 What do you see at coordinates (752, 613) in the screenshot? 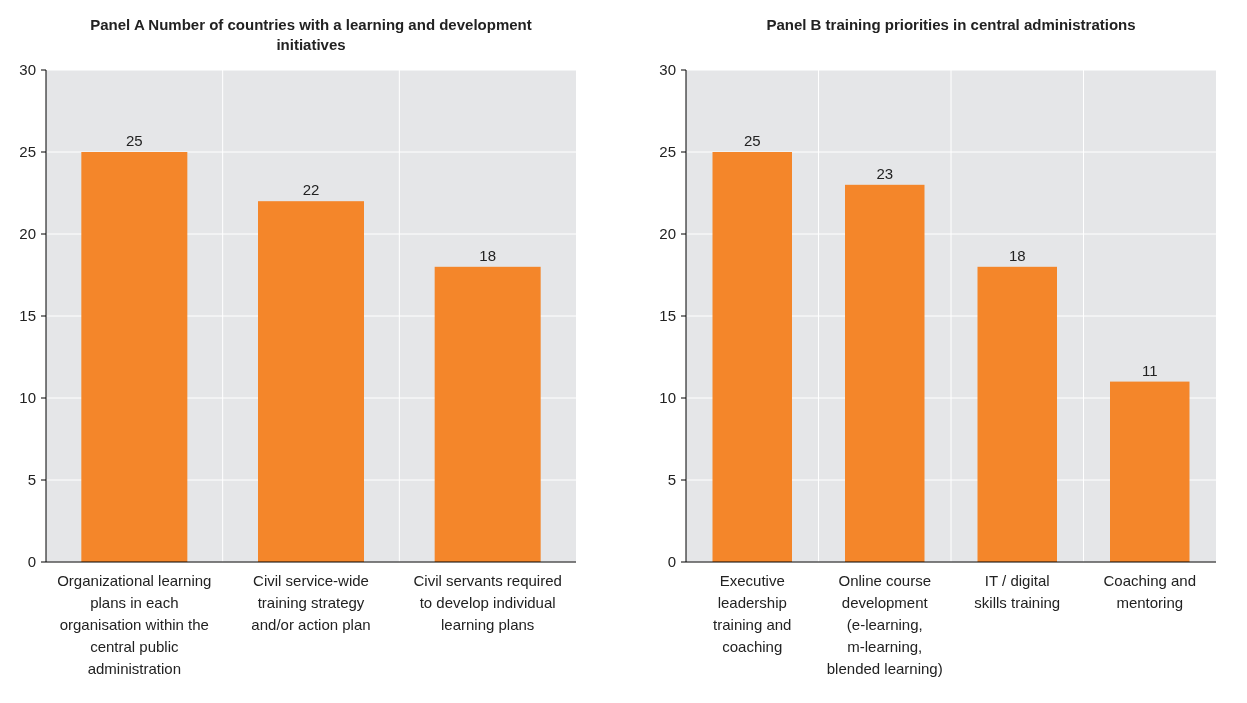
I see `x-tick-label: Executive leadership training and coaching` at bounding box center [752, 613].